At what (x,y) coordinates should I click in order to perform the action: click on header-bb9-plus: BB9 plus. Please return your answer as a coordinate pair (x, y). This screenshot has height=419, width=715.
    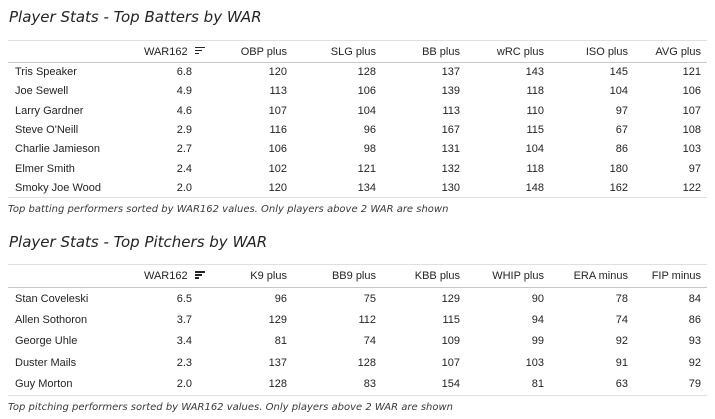
    Looking at the image, I should click on (337, 276).